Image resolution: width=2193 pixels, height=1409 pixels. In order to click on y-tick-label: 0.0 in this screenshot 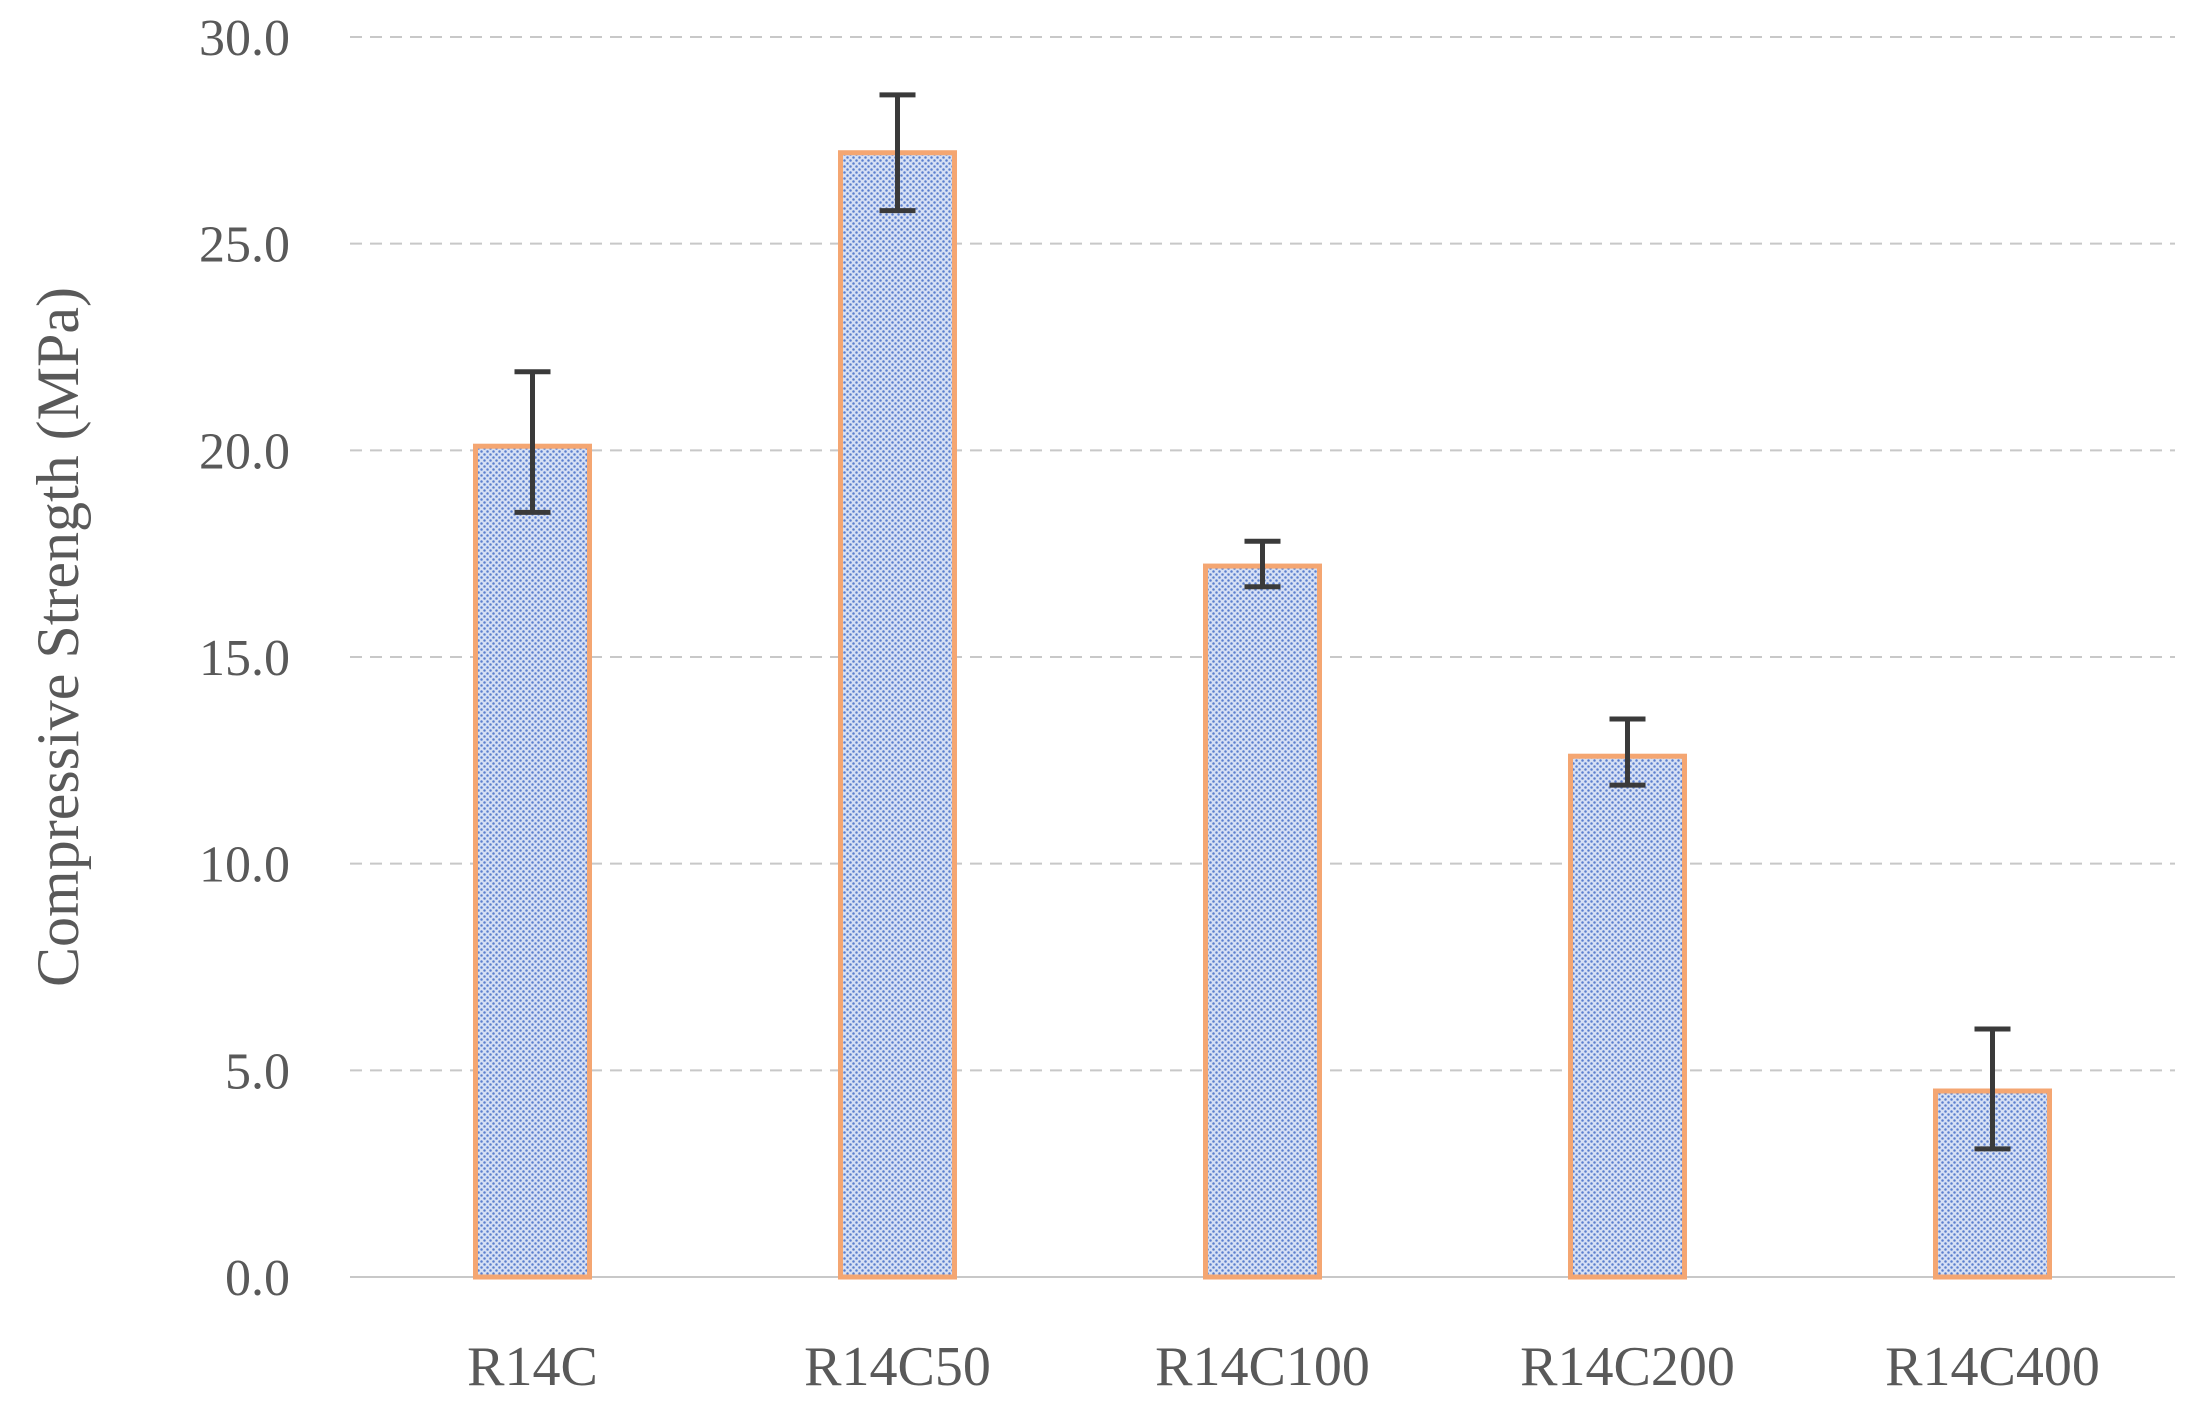, I will do `click(257, 1278)`.